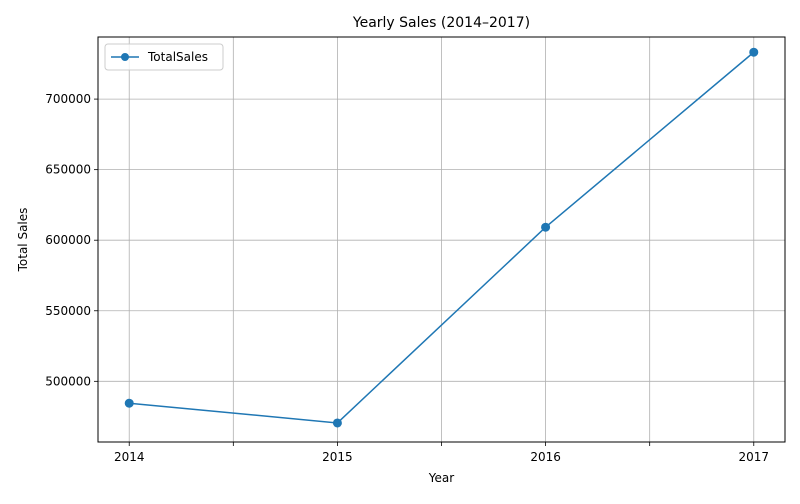 Image resolution: width=800 pixels, height=504 pixels. I want to click on y-tick-label: 700000, so click(68, 99).